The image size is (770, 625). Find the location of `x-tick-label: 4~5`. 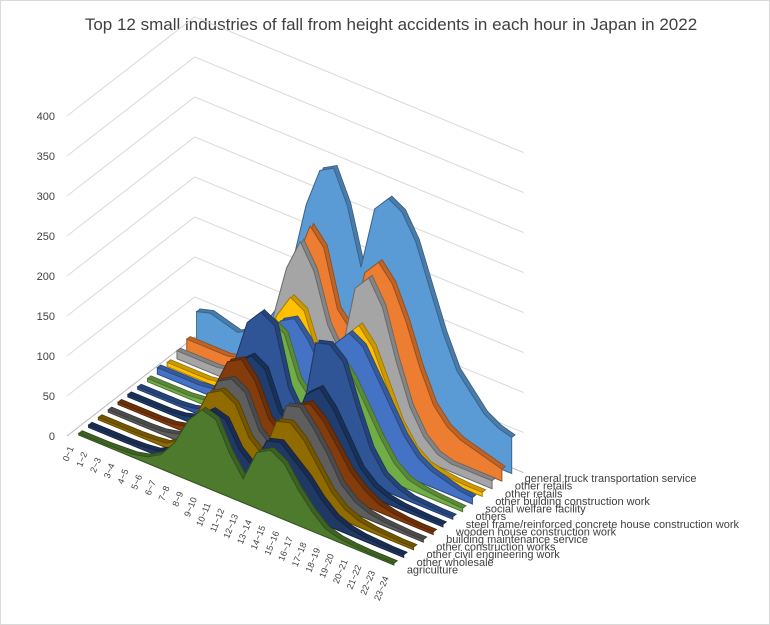

x-tick-label: 4~5 is located at coordinates (123, 476).